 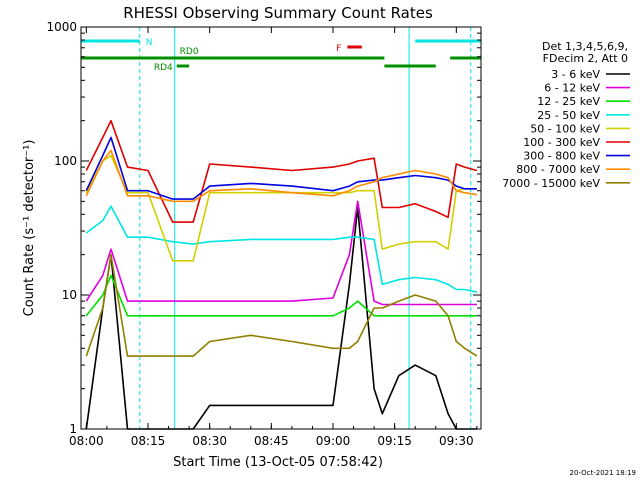 I want to click on legend-label-2: 12 - 25 keV, so click(x=568, y=101).